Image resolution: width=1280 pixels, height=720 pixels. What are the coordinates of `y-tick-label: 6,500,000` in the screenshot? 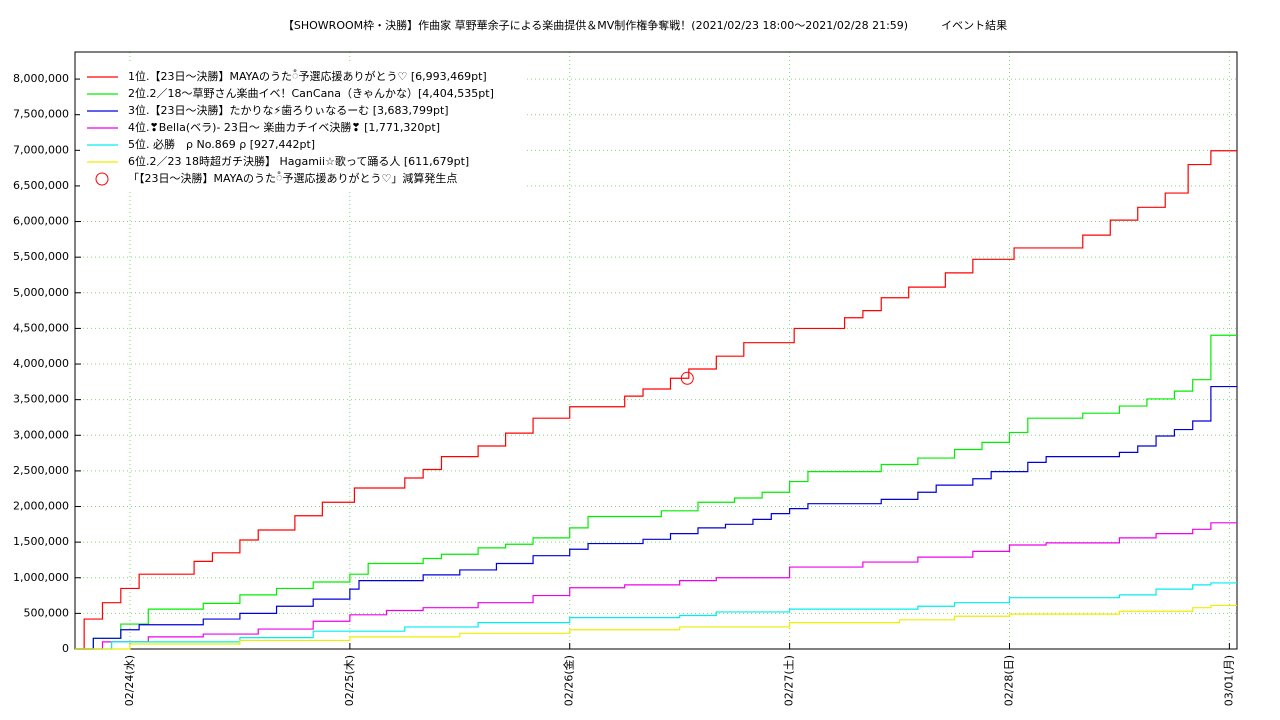 It's located at (41, 185).